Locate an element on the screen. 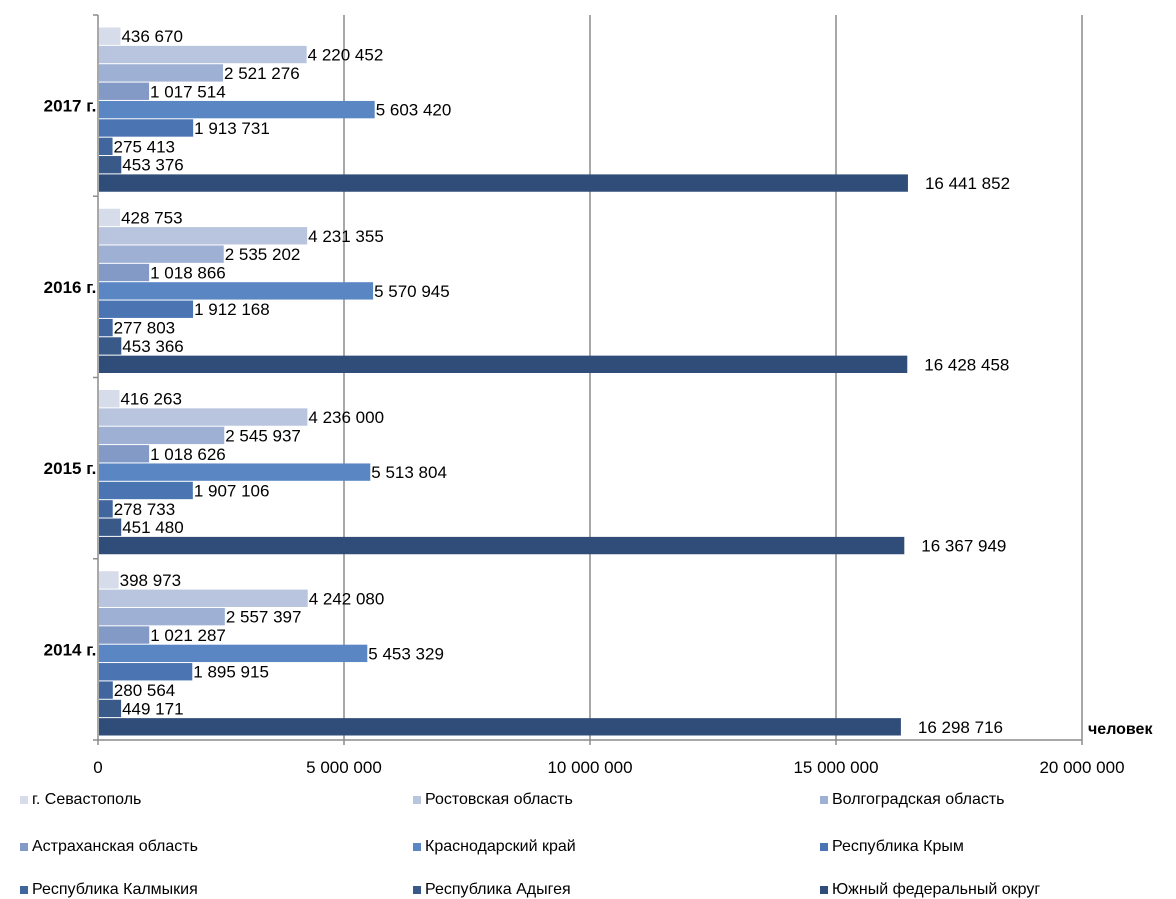 This screenshot has width=1176, height=899. data-label: 5 570 945 is located at coordinates (412, 291).